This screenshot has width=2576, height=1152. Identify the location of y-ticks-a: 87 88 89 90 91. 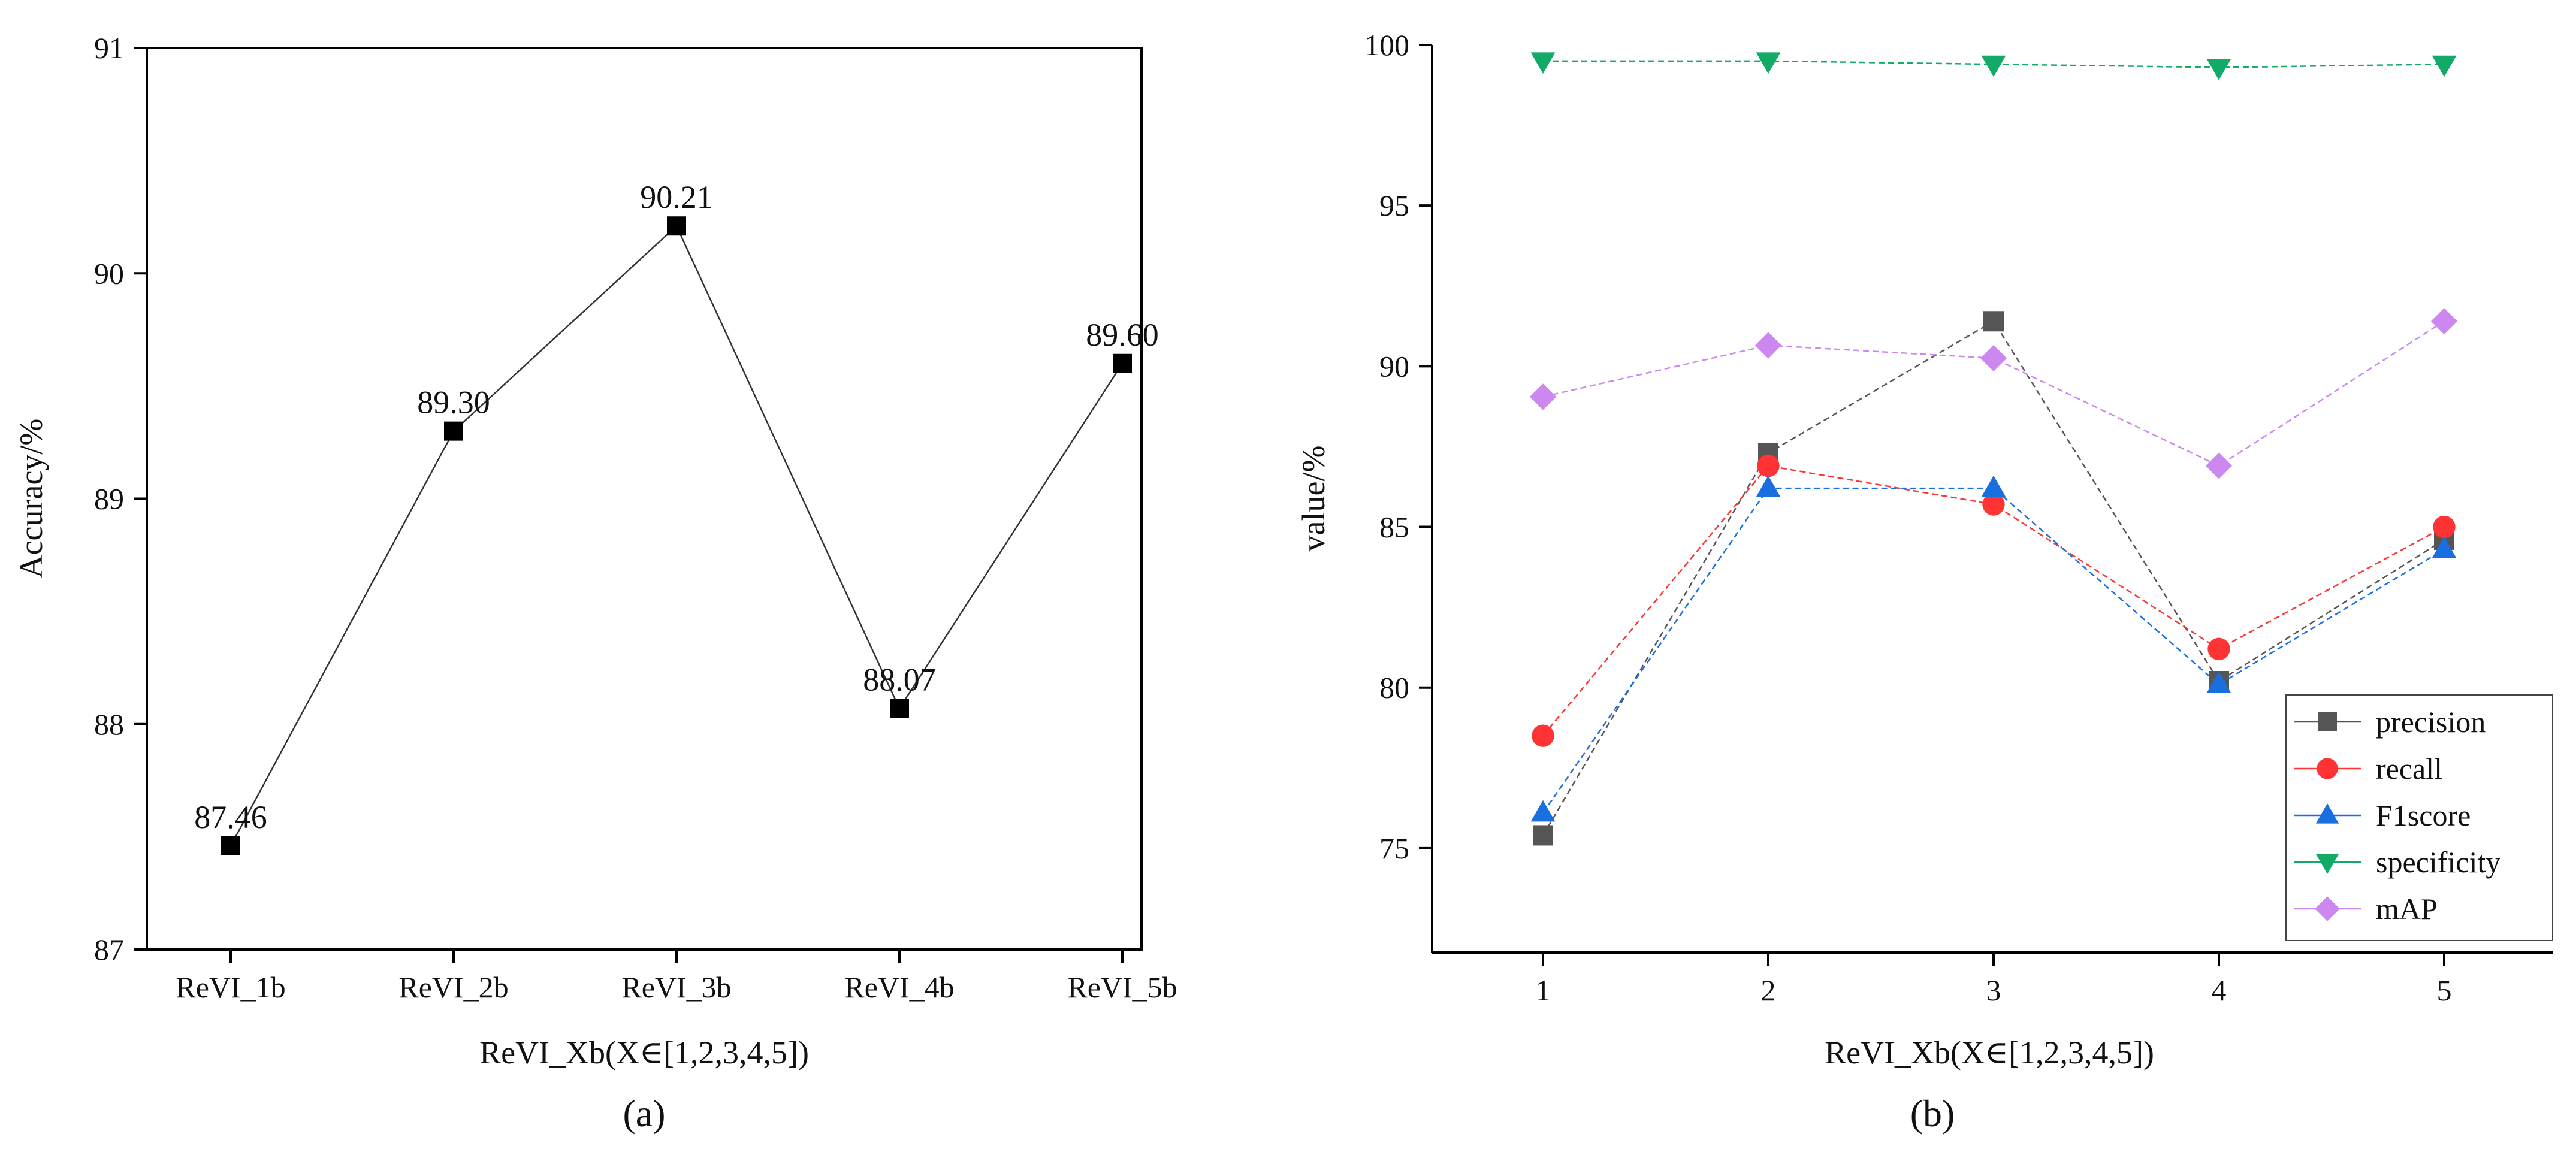
(121, 498).